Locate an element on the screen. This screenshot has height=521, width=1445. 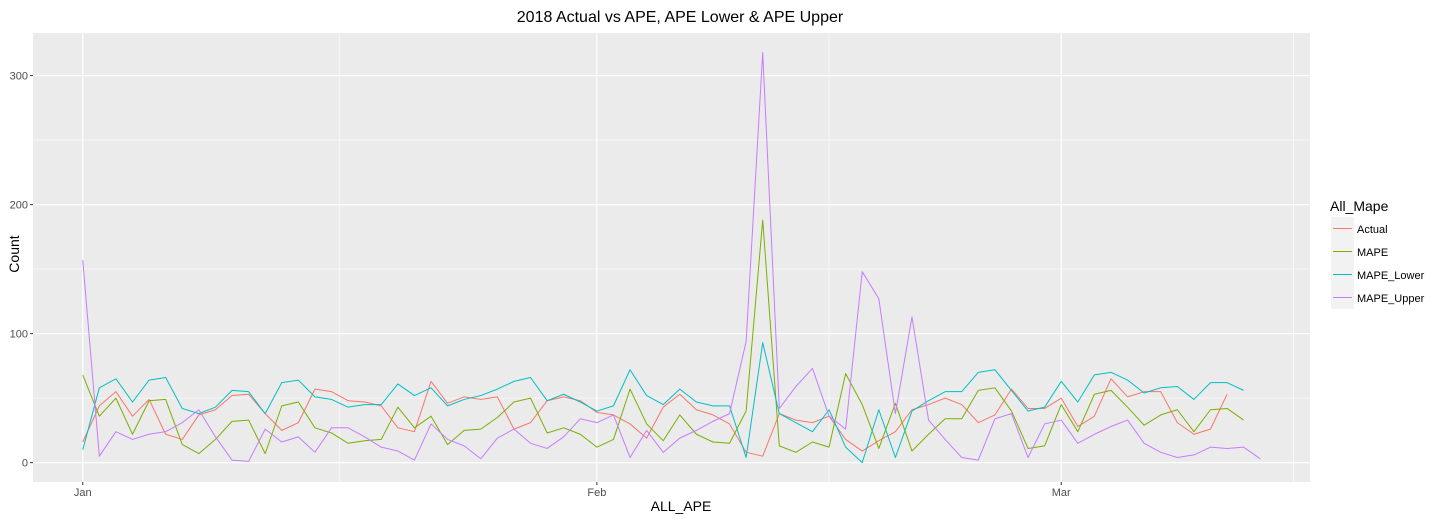
y-tick-label: 300 is located at coordinates (19, 77).